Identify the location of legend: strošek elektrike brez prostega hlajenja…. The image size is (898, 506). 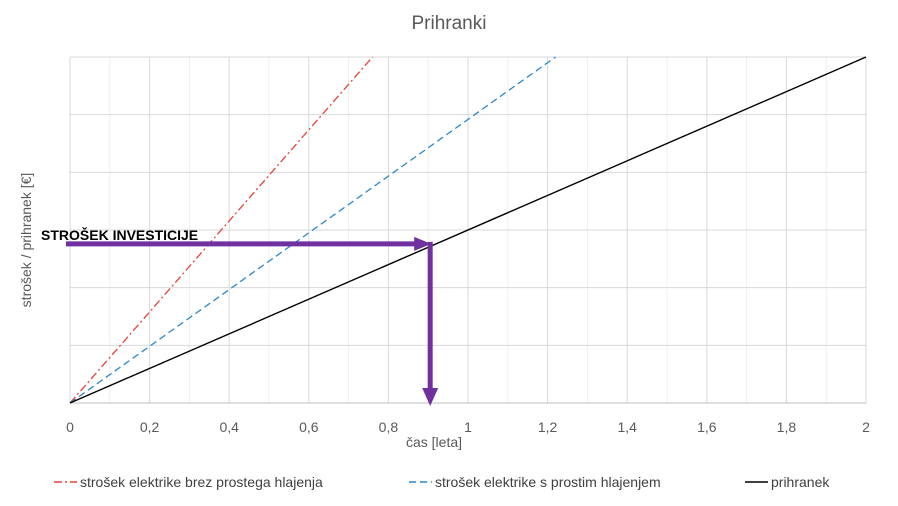
(442, 482).